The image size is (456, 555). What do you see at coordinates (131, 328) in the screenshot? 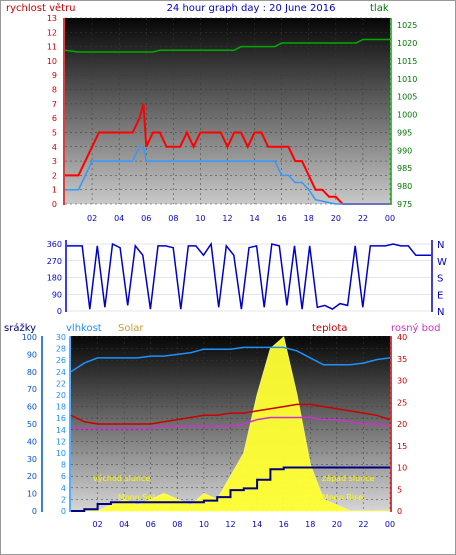
I see `solar-label: Solar` at bounding box center [131, 328].